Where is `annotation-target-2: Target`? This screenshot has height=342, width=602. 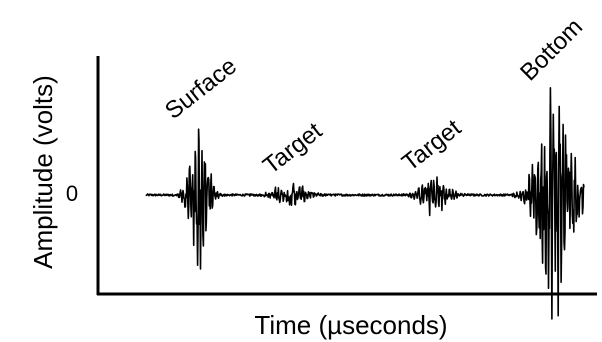 annotation-target-2: Target is located at coordinates (431, 145).